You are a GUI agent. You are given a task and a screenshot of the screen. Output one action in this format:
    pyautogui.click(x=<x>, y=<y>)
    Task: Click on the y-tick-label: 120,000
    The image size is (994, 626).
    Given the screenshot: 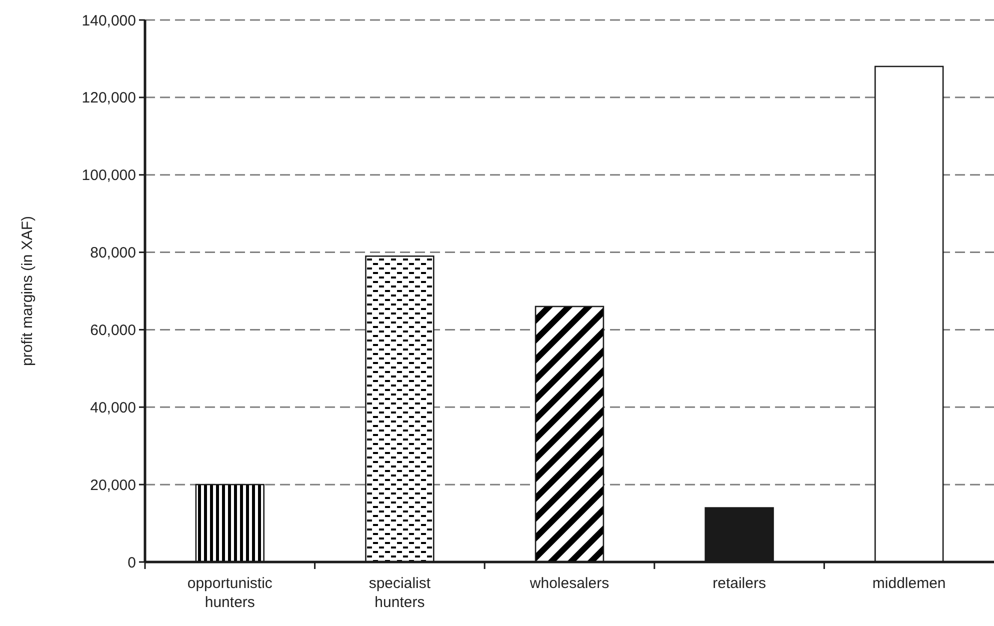 What is the action you would take?
    pyautogui.click(x=109, y=98)
    